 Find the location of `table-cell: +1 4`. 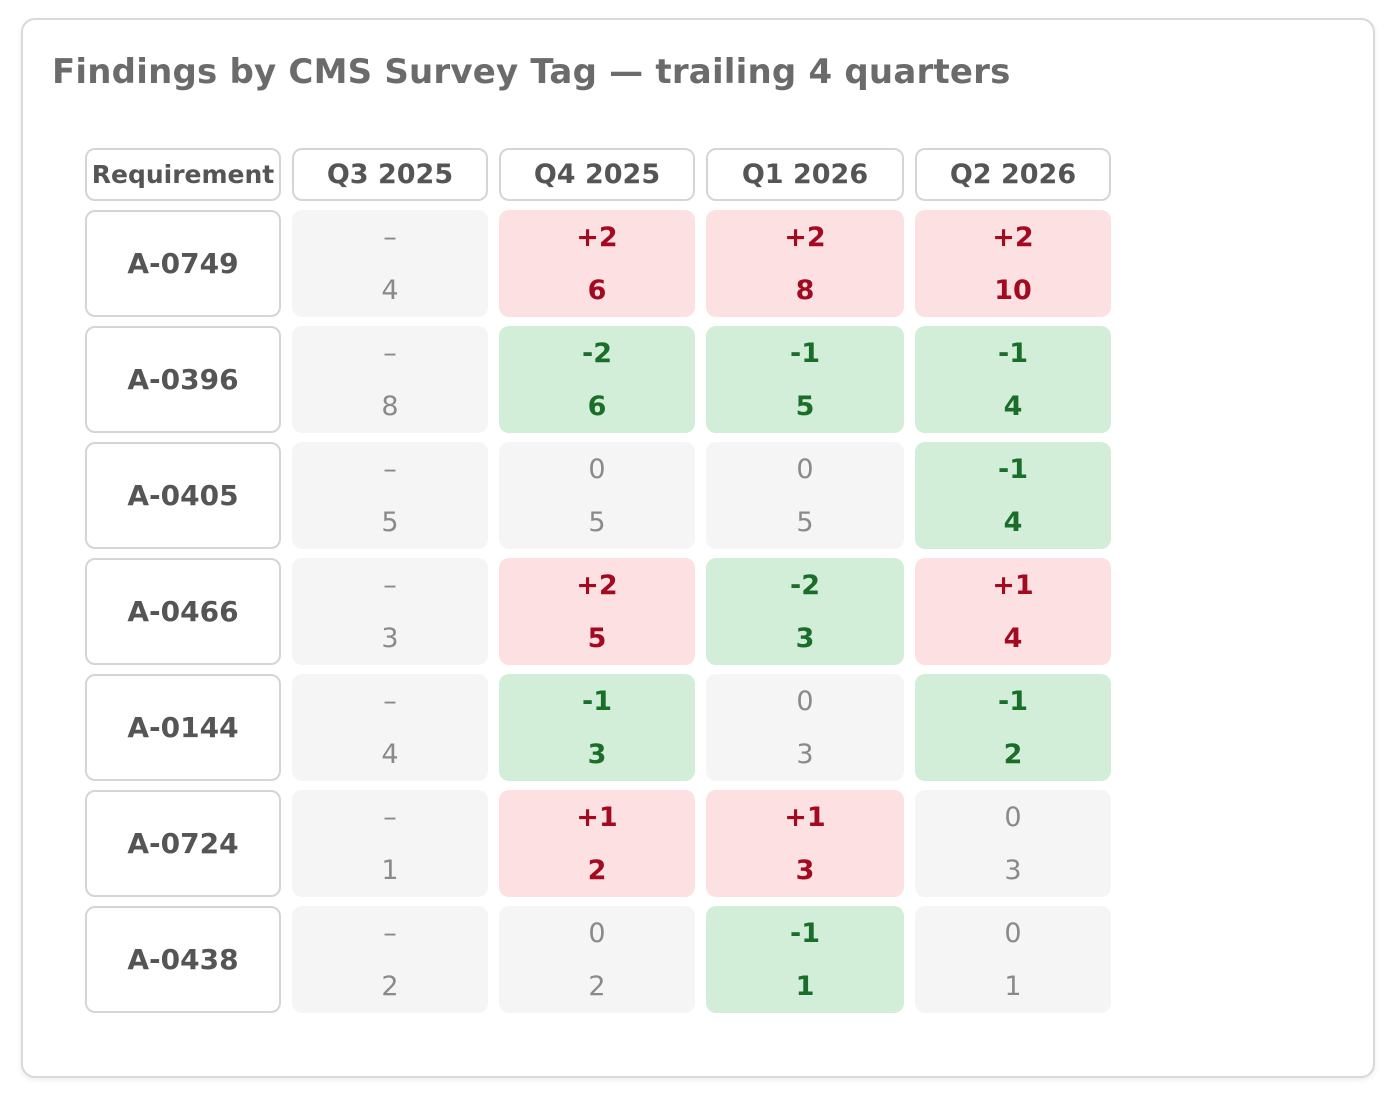

table-cell: +1 4 is located at coordinates (1013, 611).